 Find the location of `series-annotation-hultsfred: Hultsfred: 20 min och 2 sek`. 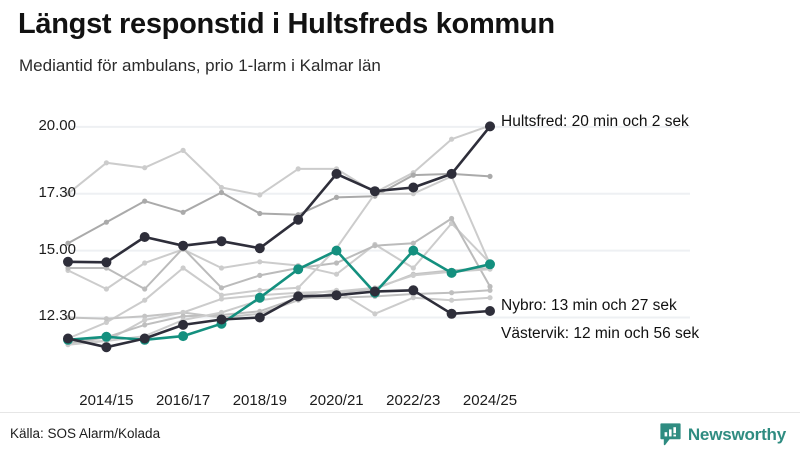

series-annotation-hultsfred: Hultsfred: 20 min och 2 sek is located at coordinates (595, 121).